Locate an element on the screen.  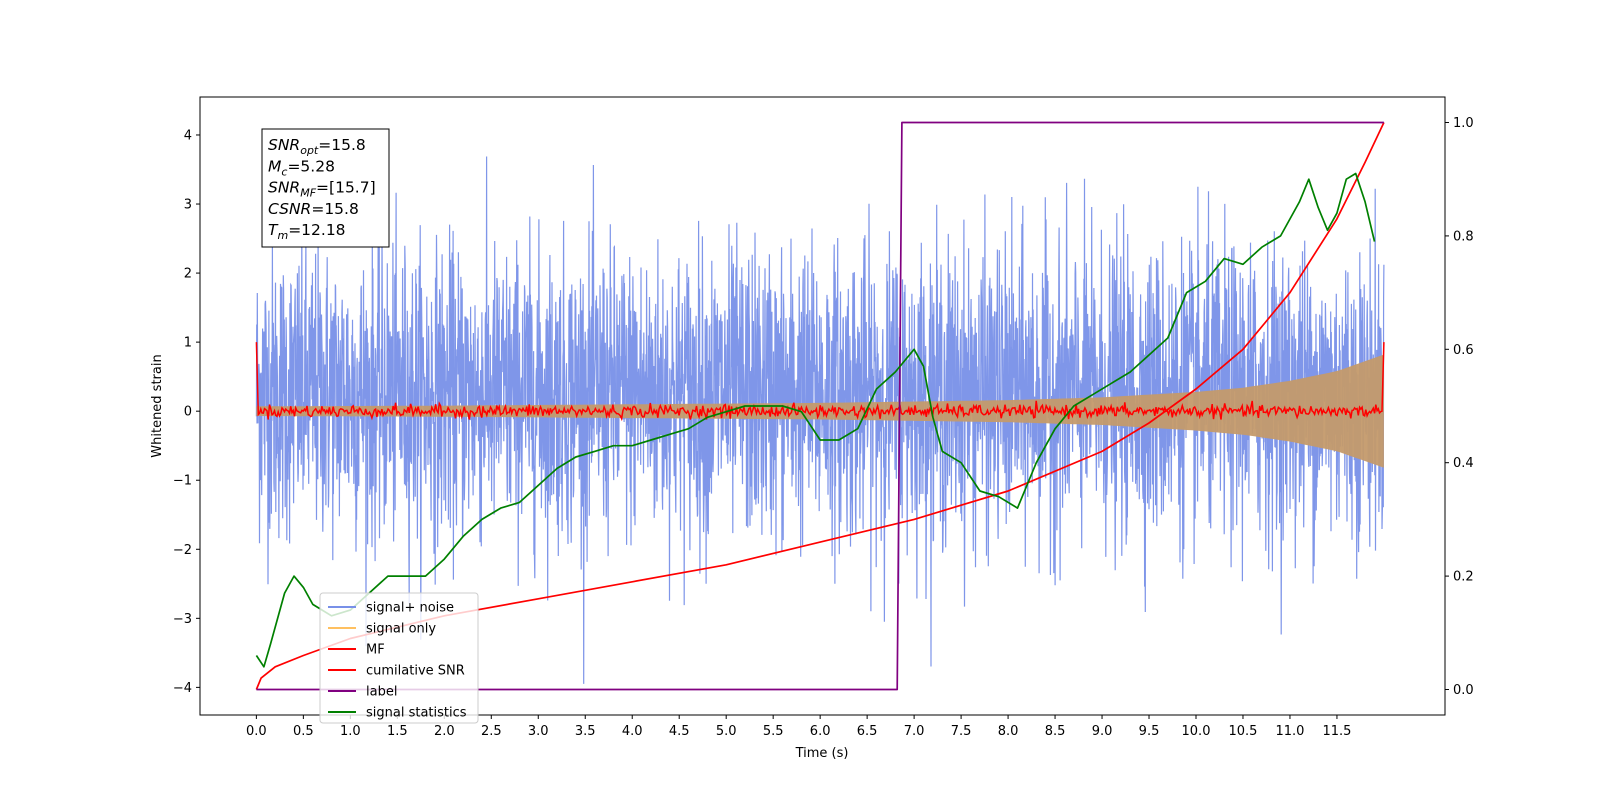
x-tick-label: 7.0 is located at coordinates (914, 731).